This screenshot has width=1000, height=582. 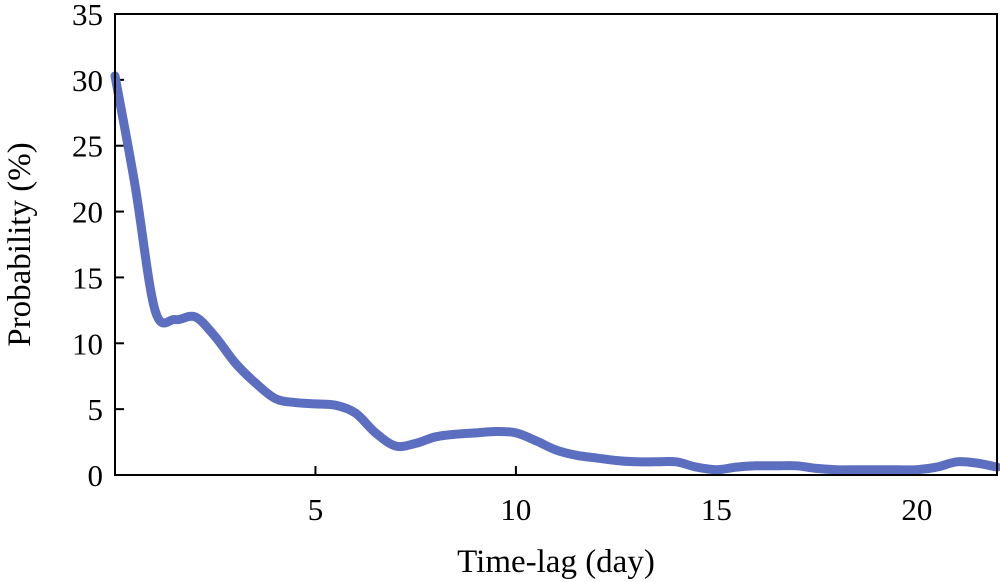 What do you see at coordinates (20, 244) in the screenshot?
I see `y-axis-title: Probability (%)` at bounding box center [20, 244].